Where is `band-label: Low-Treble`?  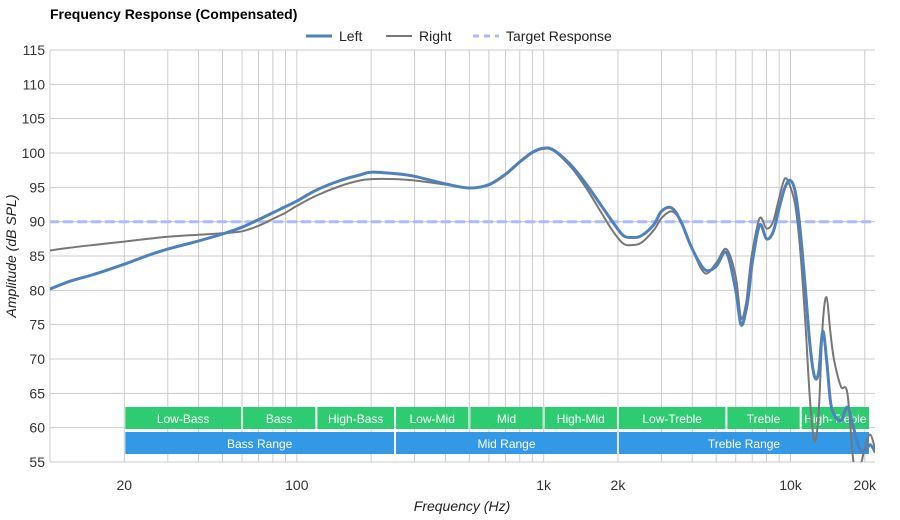 band-label: Low-Treble is located at coordinates (672, 419).